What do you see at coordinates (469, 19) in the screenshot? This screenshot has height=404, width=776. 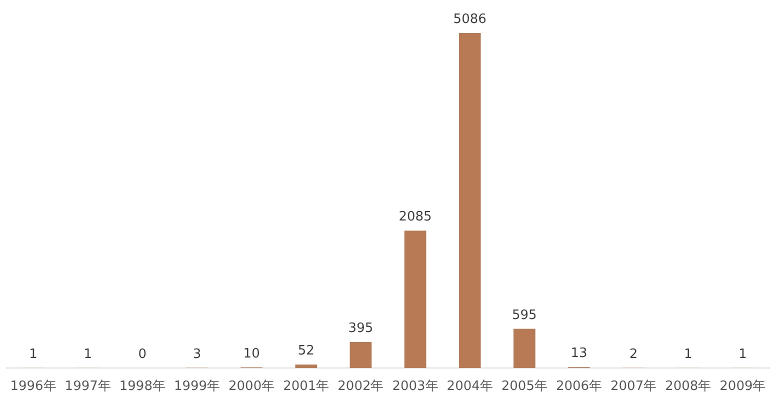 I see `data-label: 5086` at bounding box center [469, 19].